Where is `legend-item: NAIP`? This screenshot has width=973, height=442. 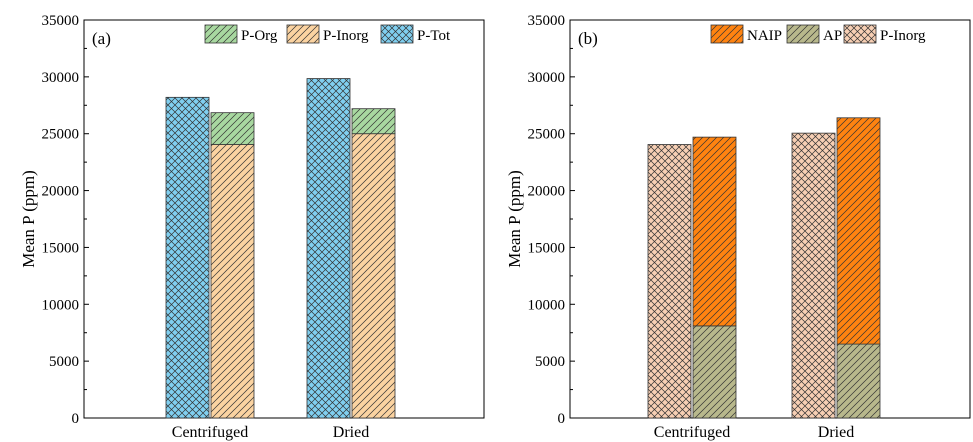 legend-item: NAIP is located at coordinates (746, 34).